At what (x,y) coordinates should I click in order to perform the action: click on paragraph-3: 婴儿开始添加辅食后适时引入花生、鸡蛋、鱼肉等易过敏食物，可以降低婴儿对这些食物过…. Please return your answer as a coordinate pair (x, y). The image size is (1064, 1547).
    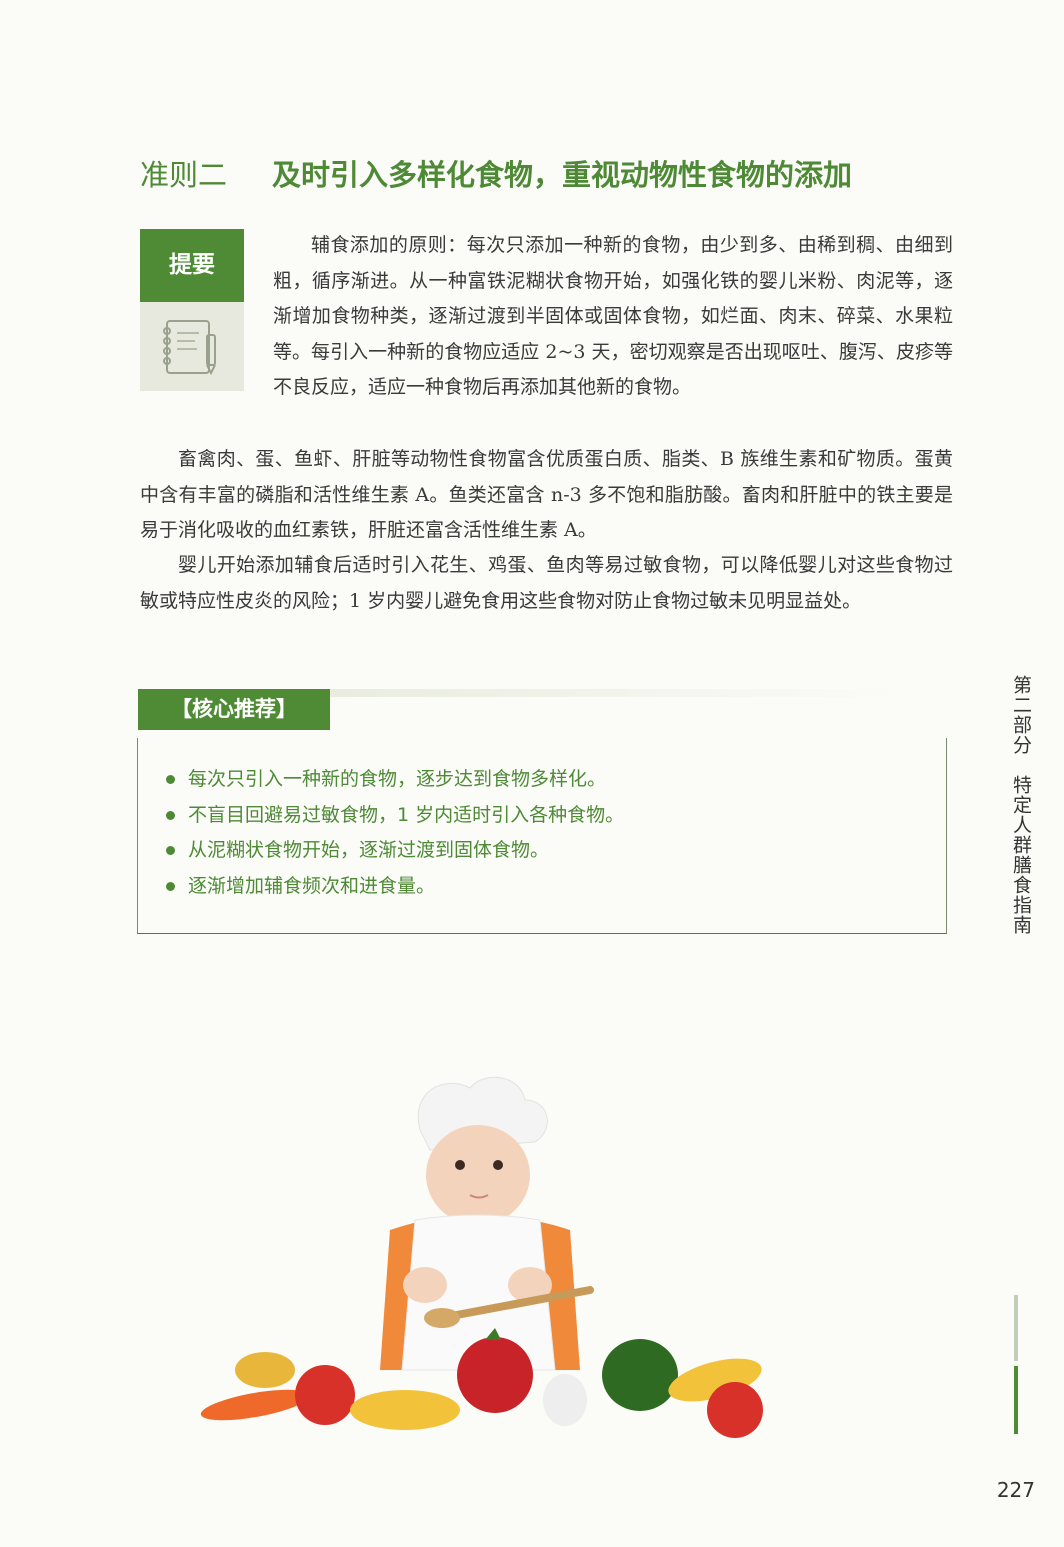
    Looking at the image, I should click on (546, 583).